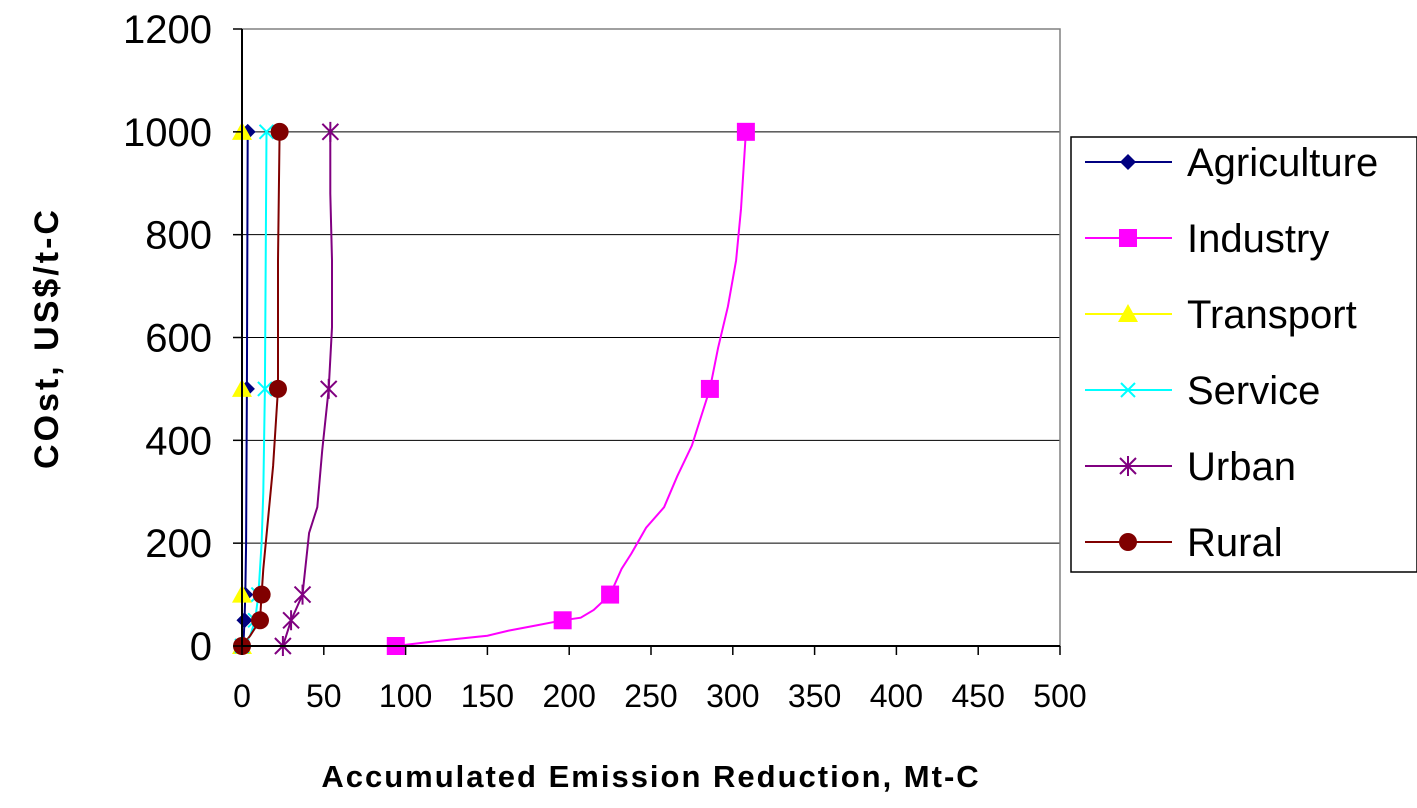 This screenshot has width=1417, height=808. What do you see at coordinates (1258, 239) in the screenshot?
I see `legend-label: Industry` at bounding box center [1258, 239].